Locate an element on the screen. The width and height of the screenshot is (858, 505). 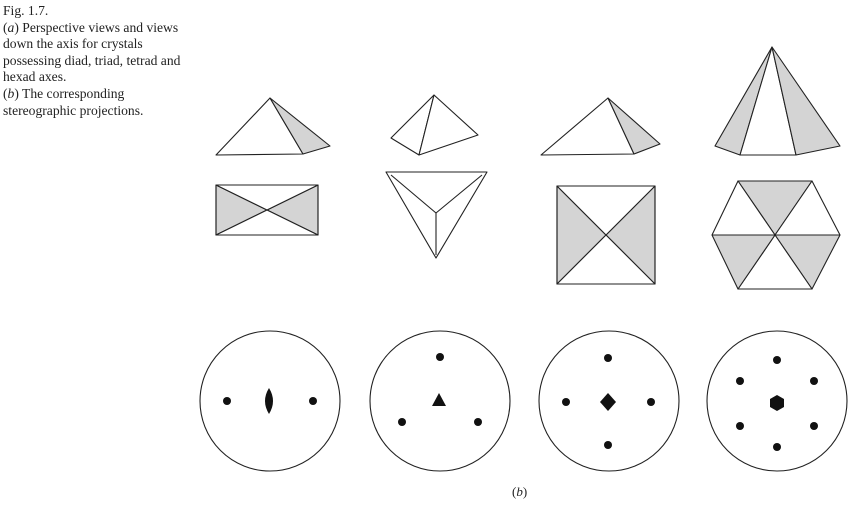
diad-perspective-view is located at coordinates (273, 126).